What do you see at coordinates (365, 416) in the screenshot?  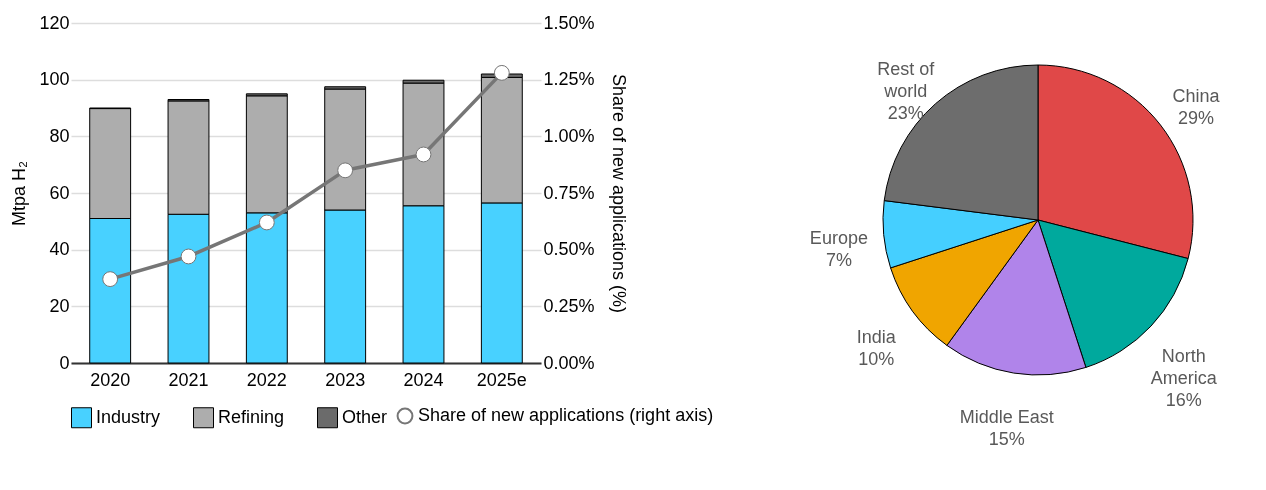 I see `legend-label: Other` at bounding box center [365, 416].